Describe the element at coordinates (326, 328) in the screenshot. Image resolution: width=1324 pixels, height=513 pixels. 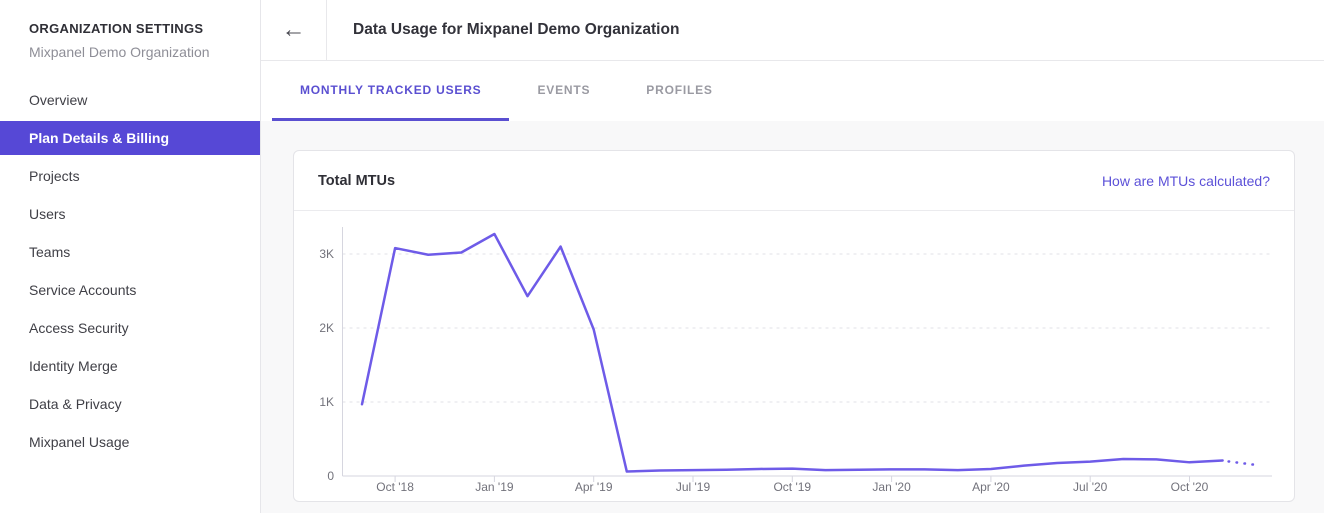
I see `svg-text: 2K` at that location.